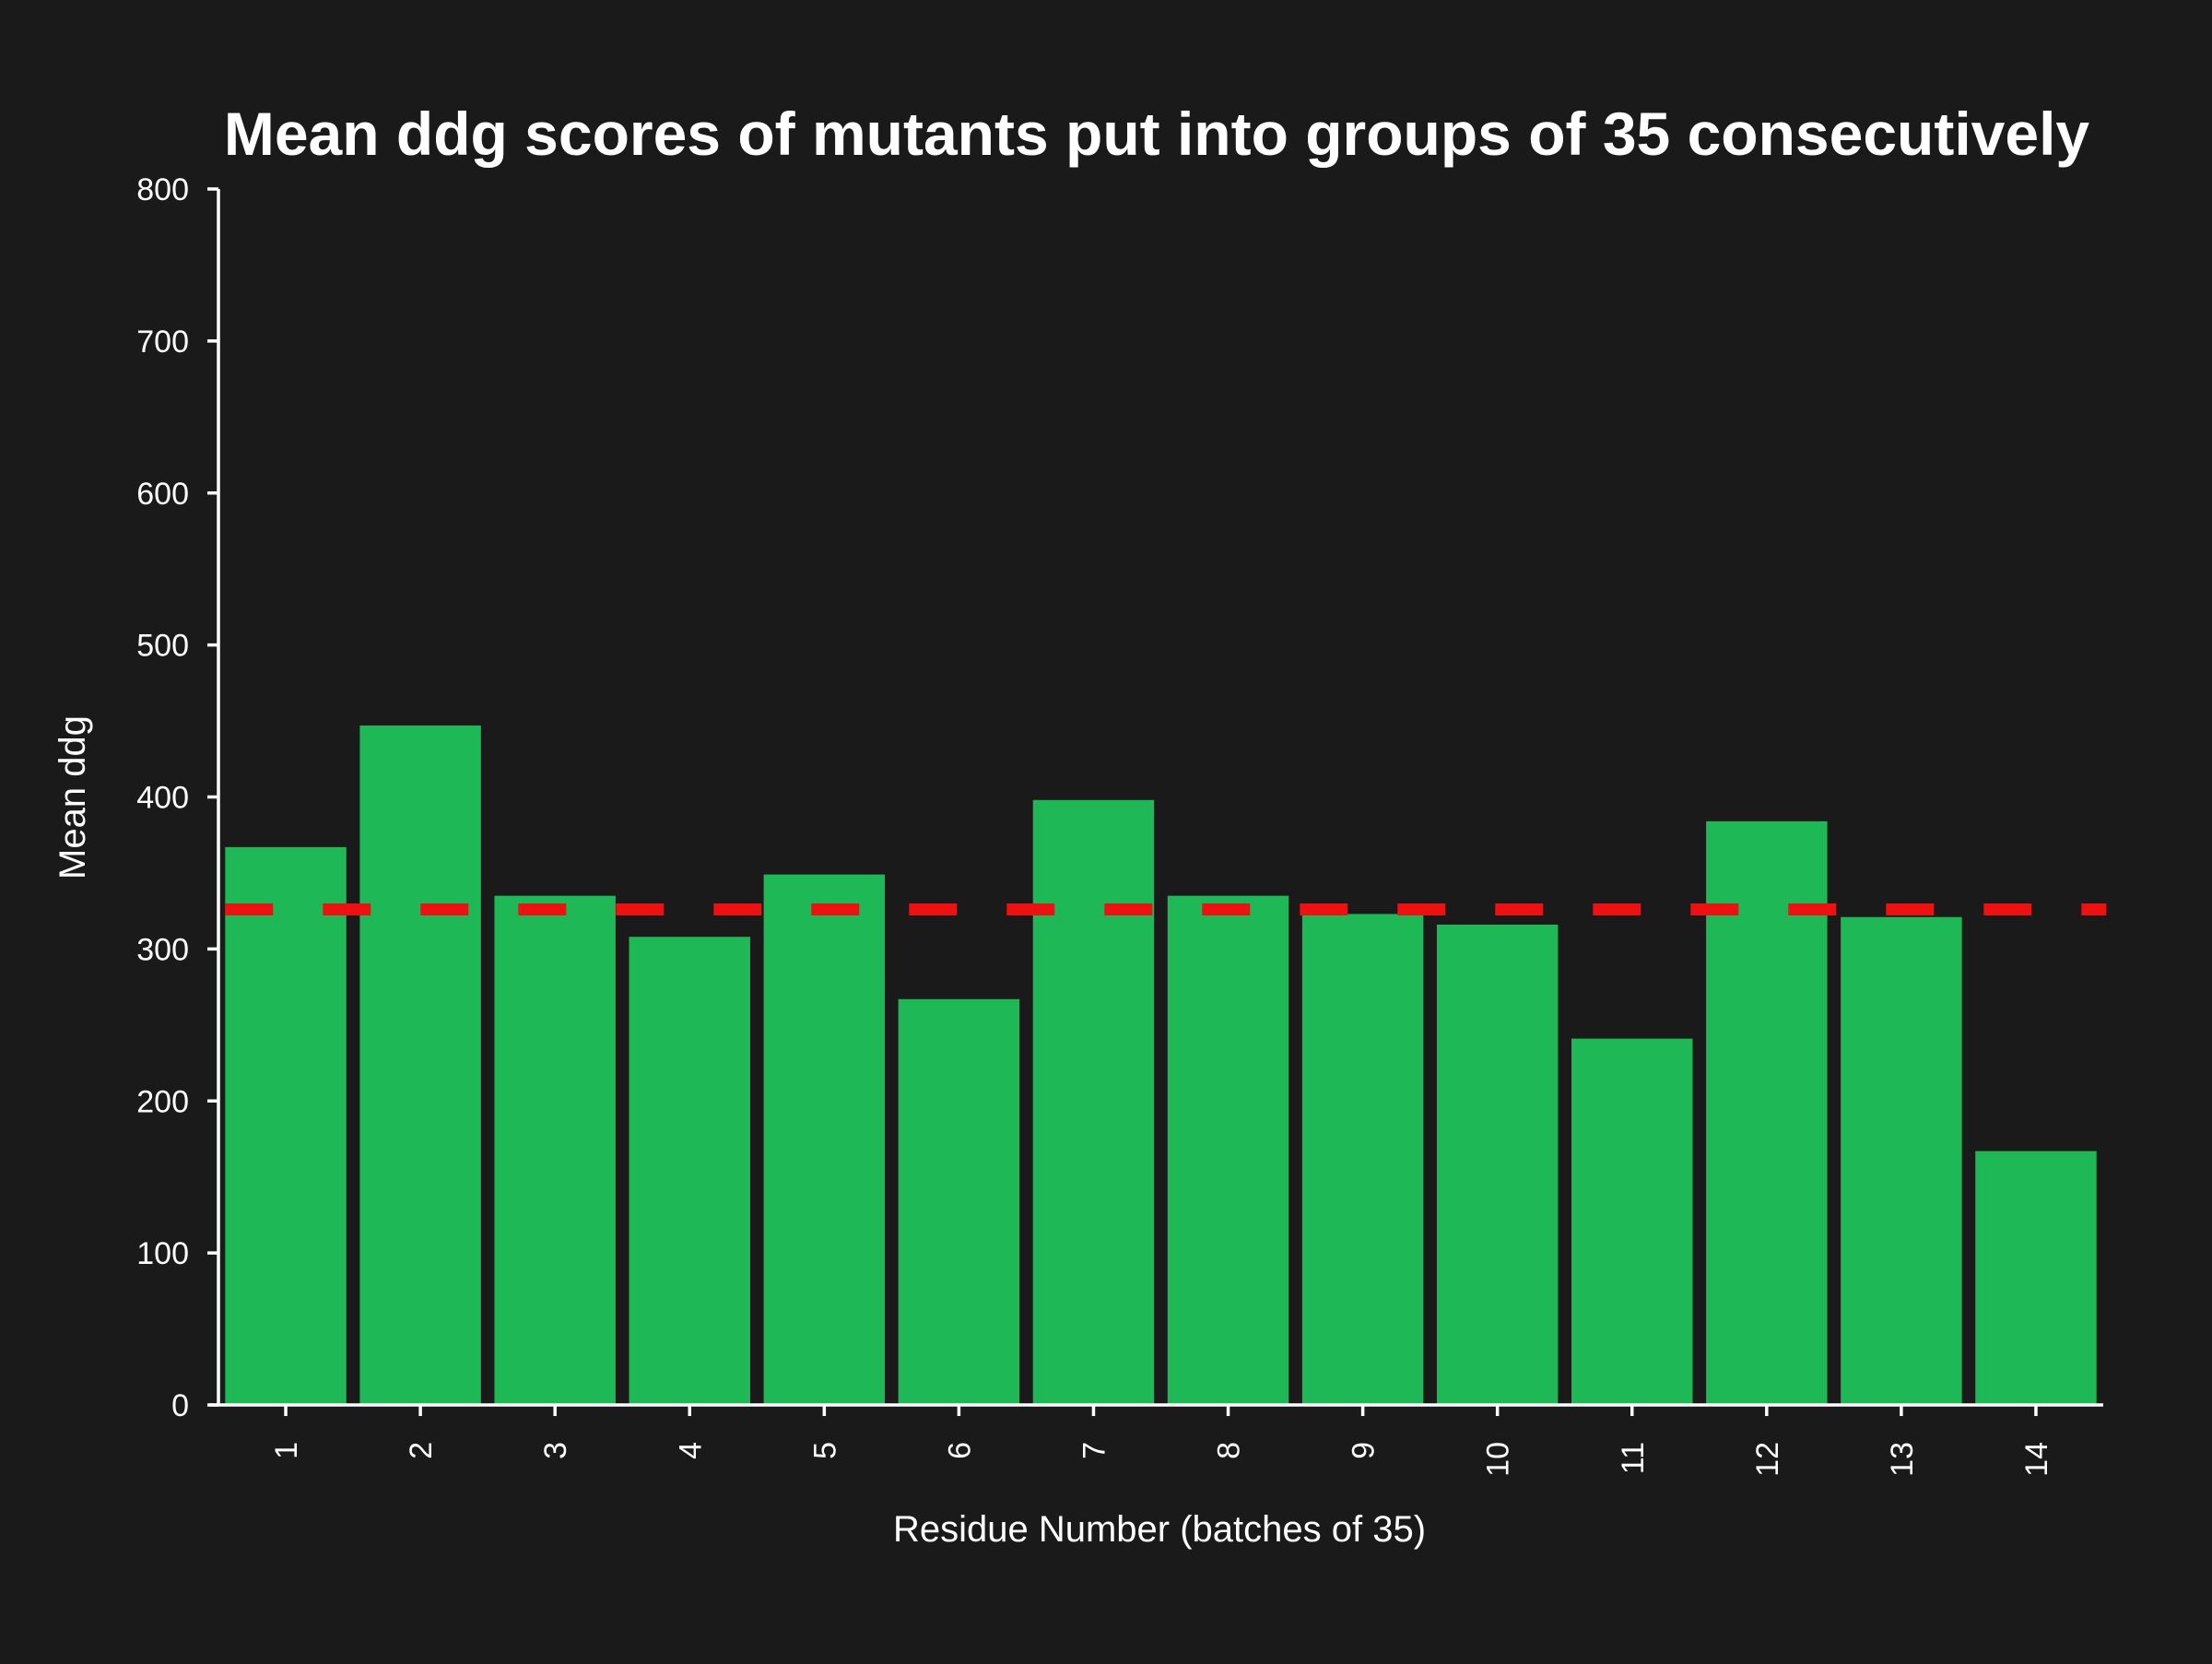 The image size is (2212, 1664). What do you see at coordinates (1094, 1450) in the screenshot?
I see `x-tick-label-7: 7` at bounding box center [1094, 1450].